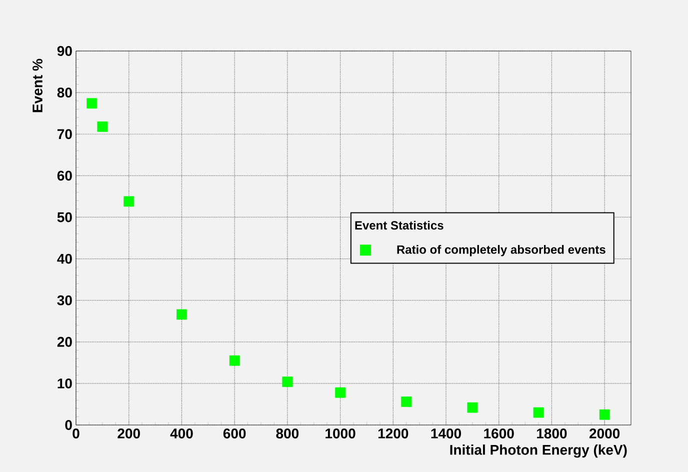 This screenshot has width=688, height=472. I want to click on y-tick-label: 30, so click(64, 300).